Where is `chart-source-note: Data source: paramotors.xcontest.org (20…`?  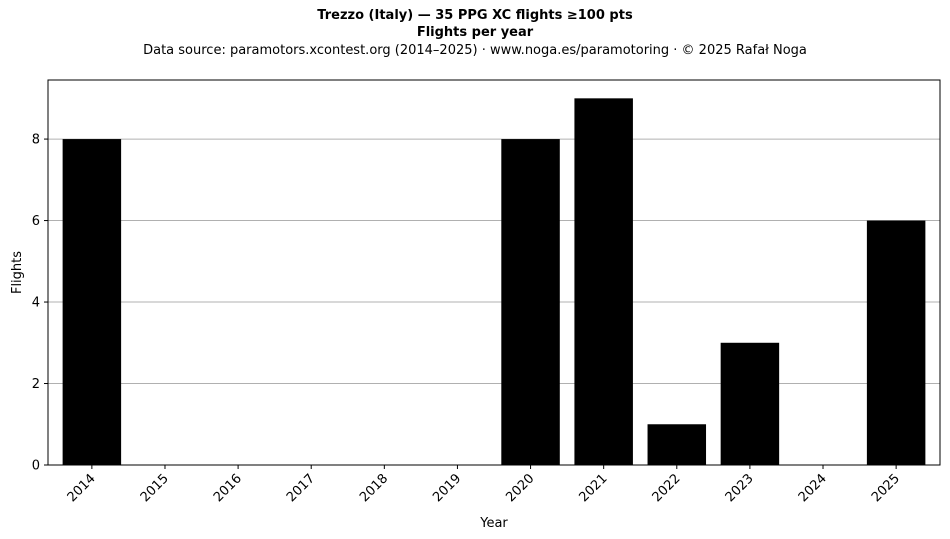 chart-source-note: Data source: paramotors.xcontest.org (20… is located at coordinates (475, 50).